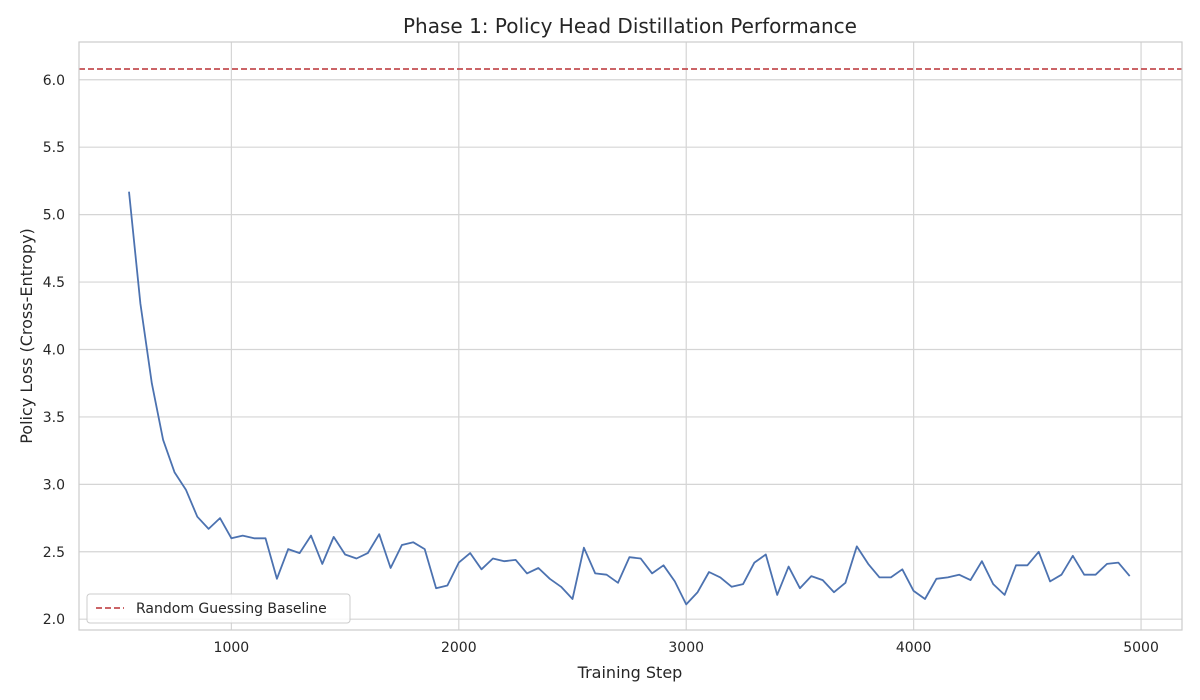 This screenshot has width=1200, height=700. Describe the element at coordinates (54, 418) in the screenshot. I see `y-tick-label: 3.5` at that location.